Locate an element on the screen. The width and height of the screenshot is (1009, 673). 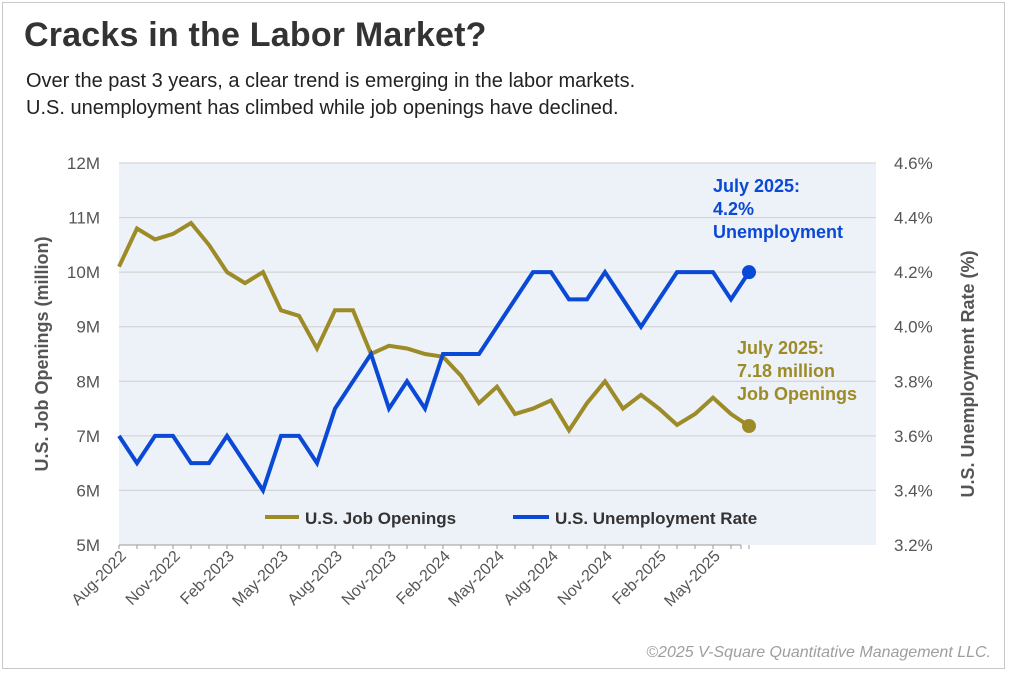
x-tick-label: May-2024 is located at coordinates (476, 579).